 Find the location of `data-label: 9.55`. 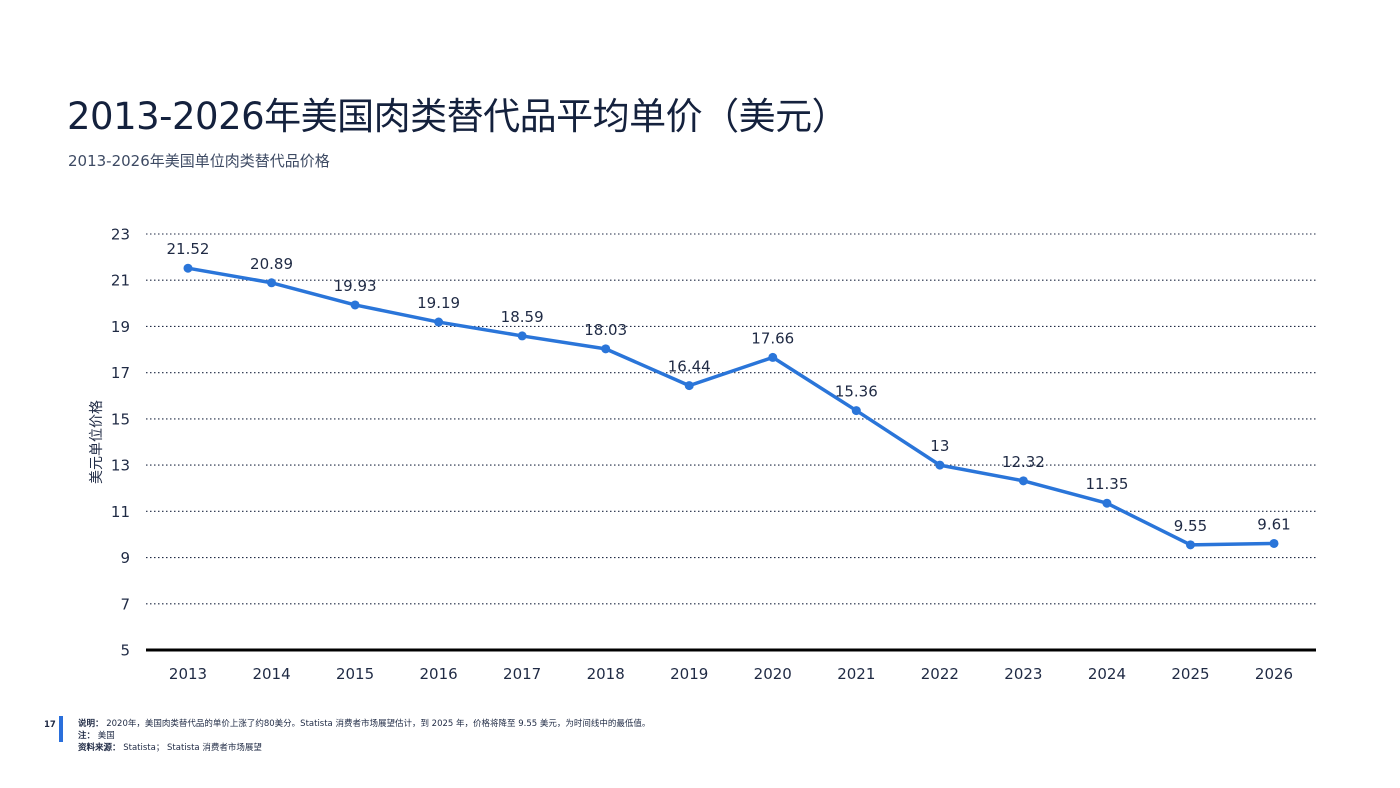

data-label: 9.55 is located at coordinates (1190, 526).